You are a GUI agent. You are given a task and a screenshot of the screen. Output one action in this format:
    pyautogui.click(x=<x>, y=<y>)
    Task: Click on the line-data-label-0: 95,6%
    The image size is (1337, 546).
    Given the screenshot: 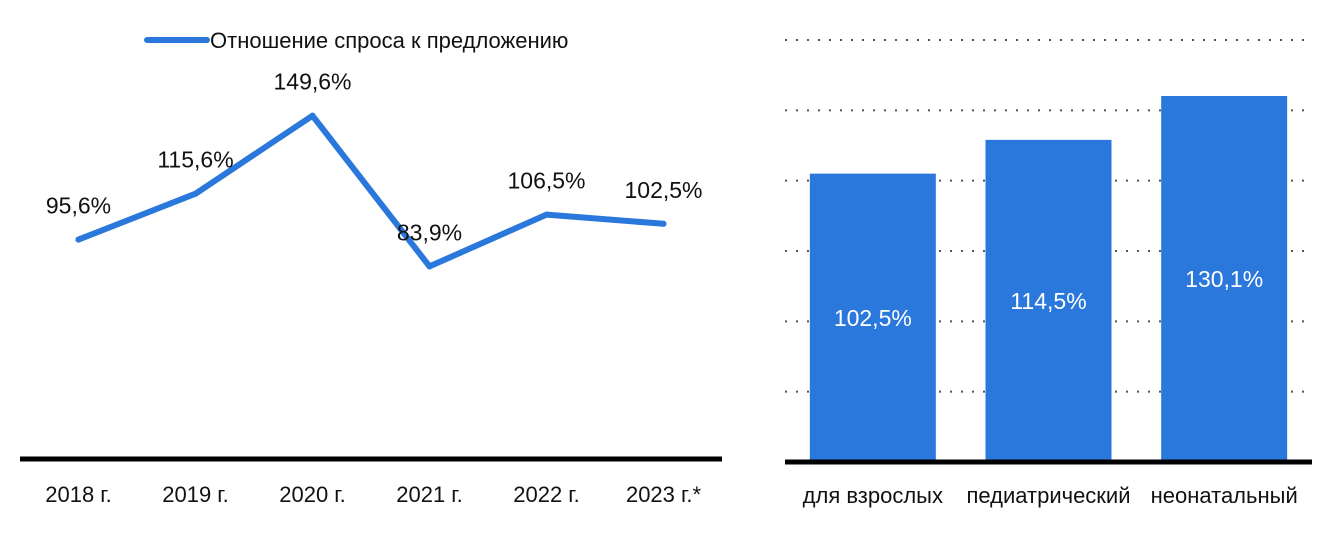 What is the action you would take?
    pyautogui.click(x=78, y=206)
    